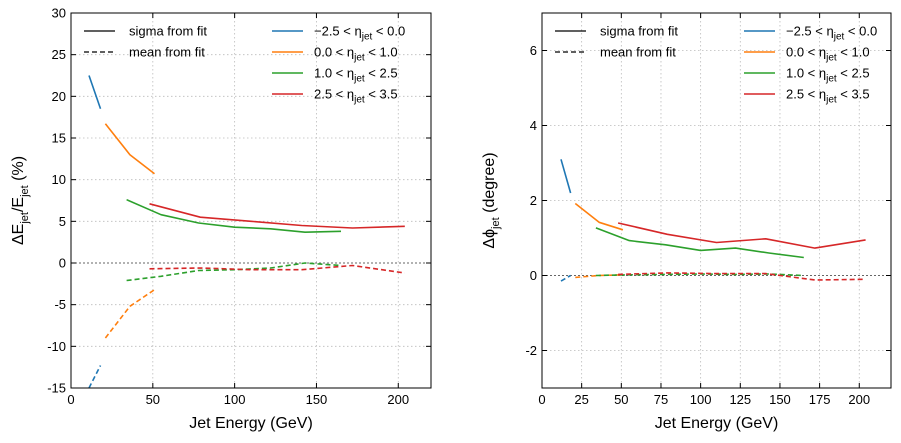 The image size is (901, 443). Describe the element at coordinates (533, 200) in the screenshot. I see `y-tick-label: 2` at that location.